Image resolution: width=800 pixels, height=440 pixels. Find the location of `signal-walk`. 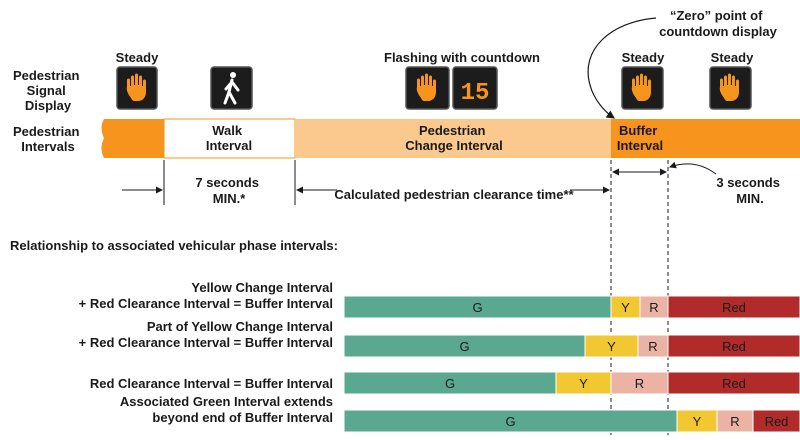

signal-walk is located at coordinates (231, 88).